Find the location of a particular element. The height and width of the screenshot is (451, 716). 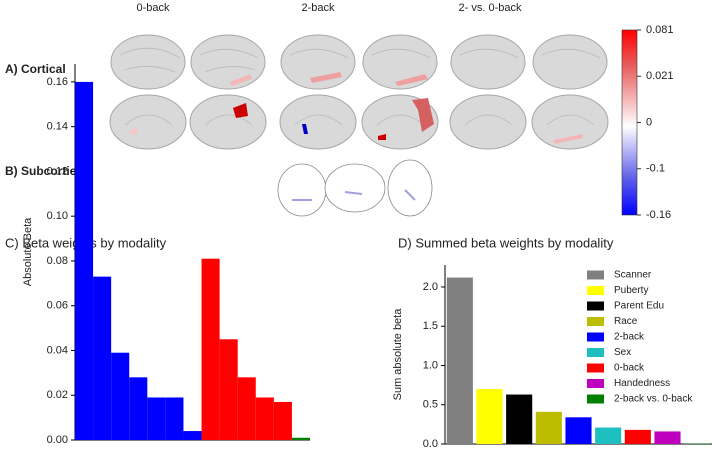

legend-label: Puberty is located at coordinates (631, 290).